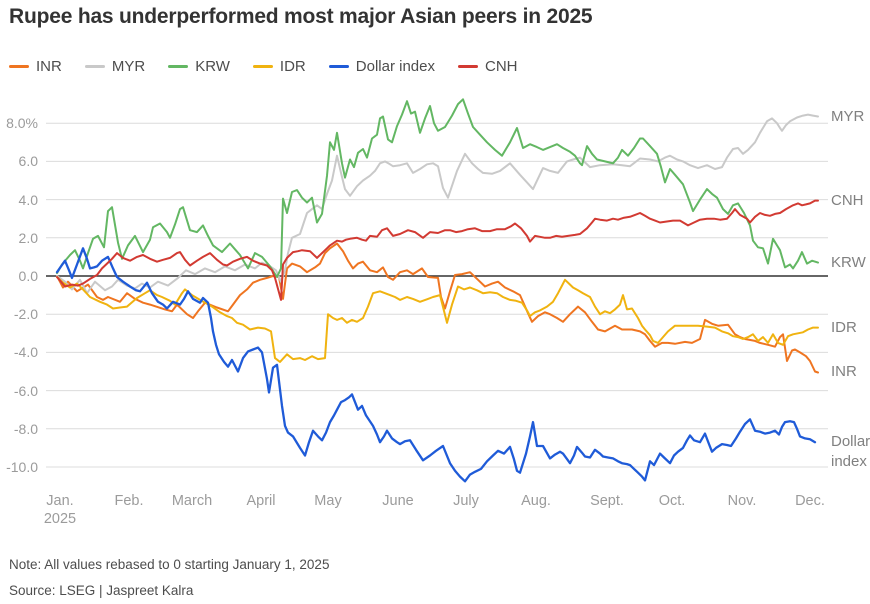 The image size is (870, 604). Describe the element at coordinates (25, 352) in the screenshot. I see `y-tick-label: -4.0` at that location.